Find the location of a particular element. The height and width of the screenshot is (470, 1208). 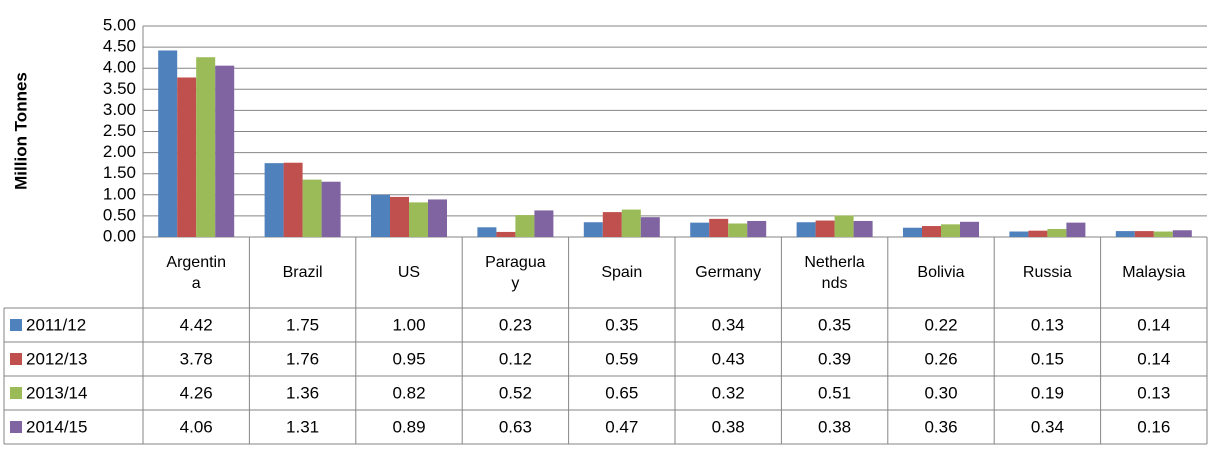

table-value: 0.51 is located at coordinates (834, 392).